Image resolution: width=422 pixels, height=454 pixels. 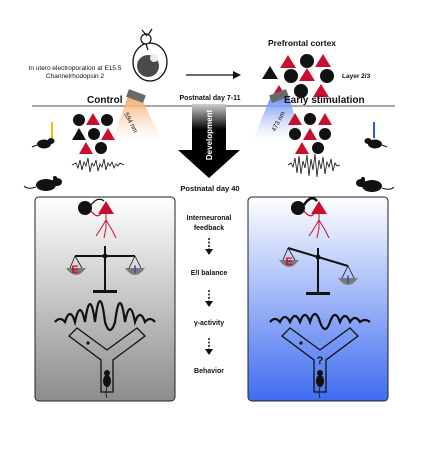 What do you see at coordinates (356, 76) in the screenshot?
I see `layer-label: Layer 2/3` at bounding box center [356, 76].